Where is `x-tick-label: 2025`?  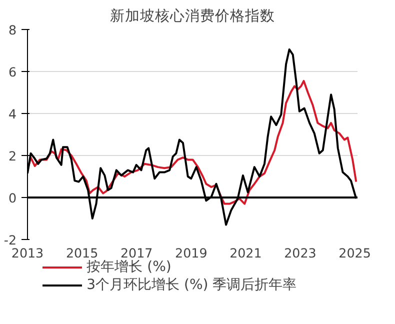
x-tick-label: 2025 is located at coordinates (354, 253).